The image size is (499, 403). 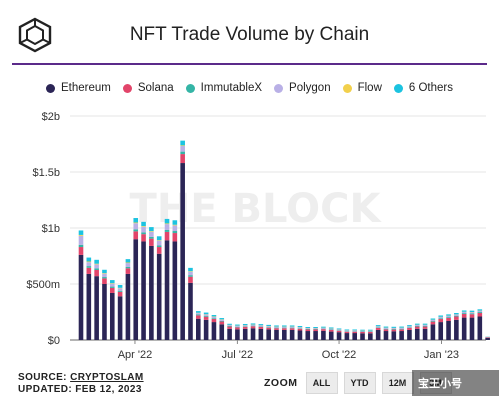 I want to click on source-link: CRYPTOSLAM, so click(x=107, y=377).